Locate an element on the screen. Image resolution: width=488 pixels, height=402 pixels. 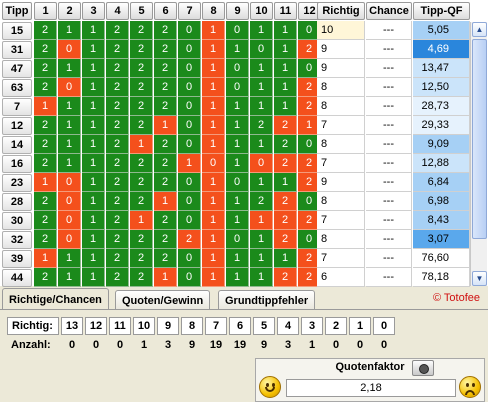
richtig-stat-4: 4 is located at coordinates (288, 326).